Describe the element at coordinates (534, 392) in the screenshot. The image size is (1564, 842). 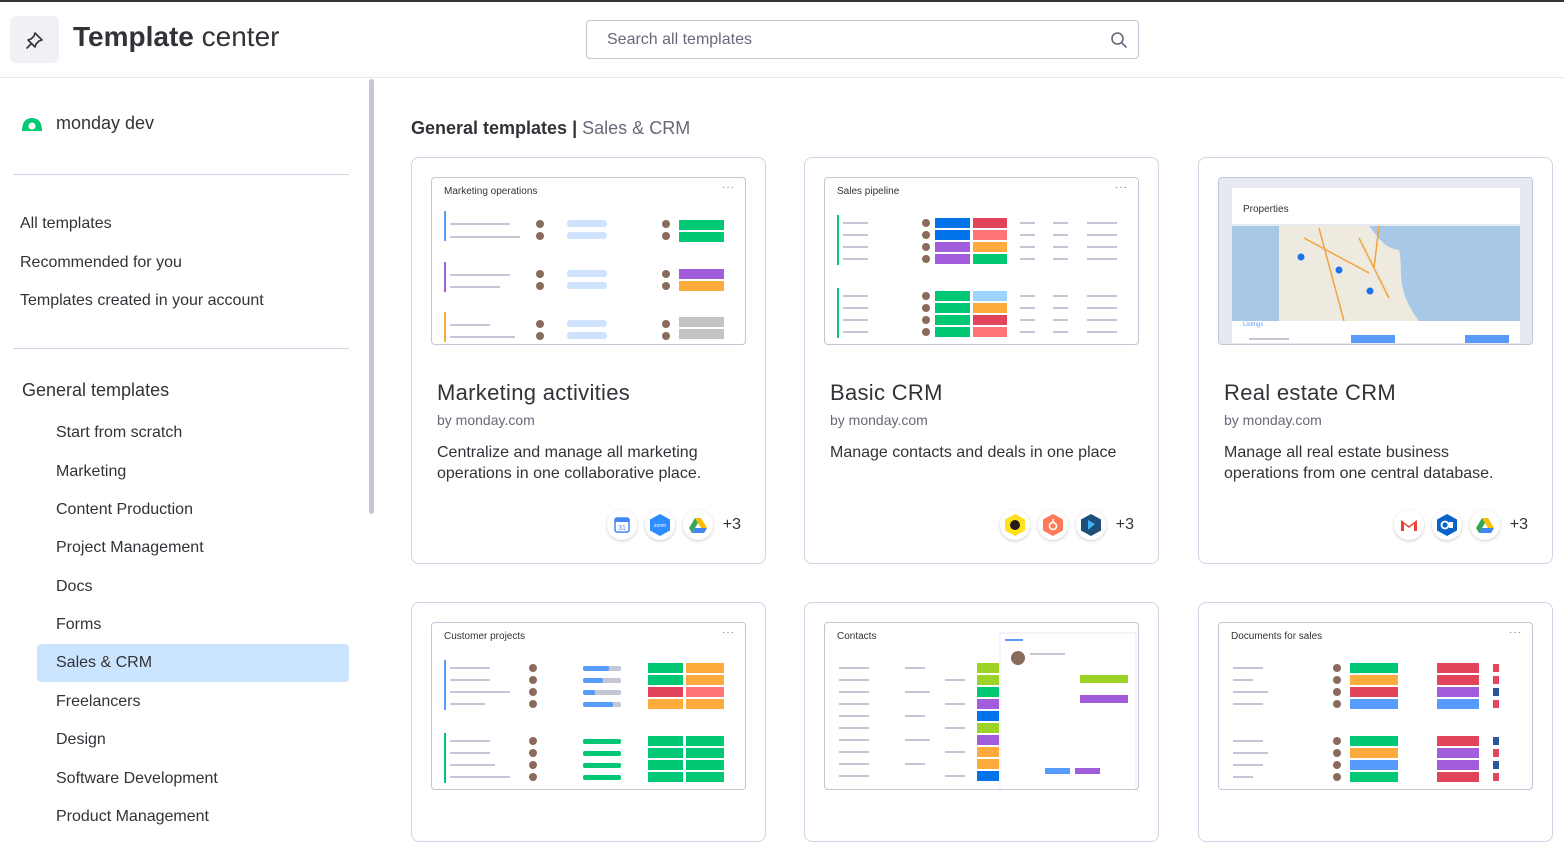
I see `template-name: Marketing activities` at that location.